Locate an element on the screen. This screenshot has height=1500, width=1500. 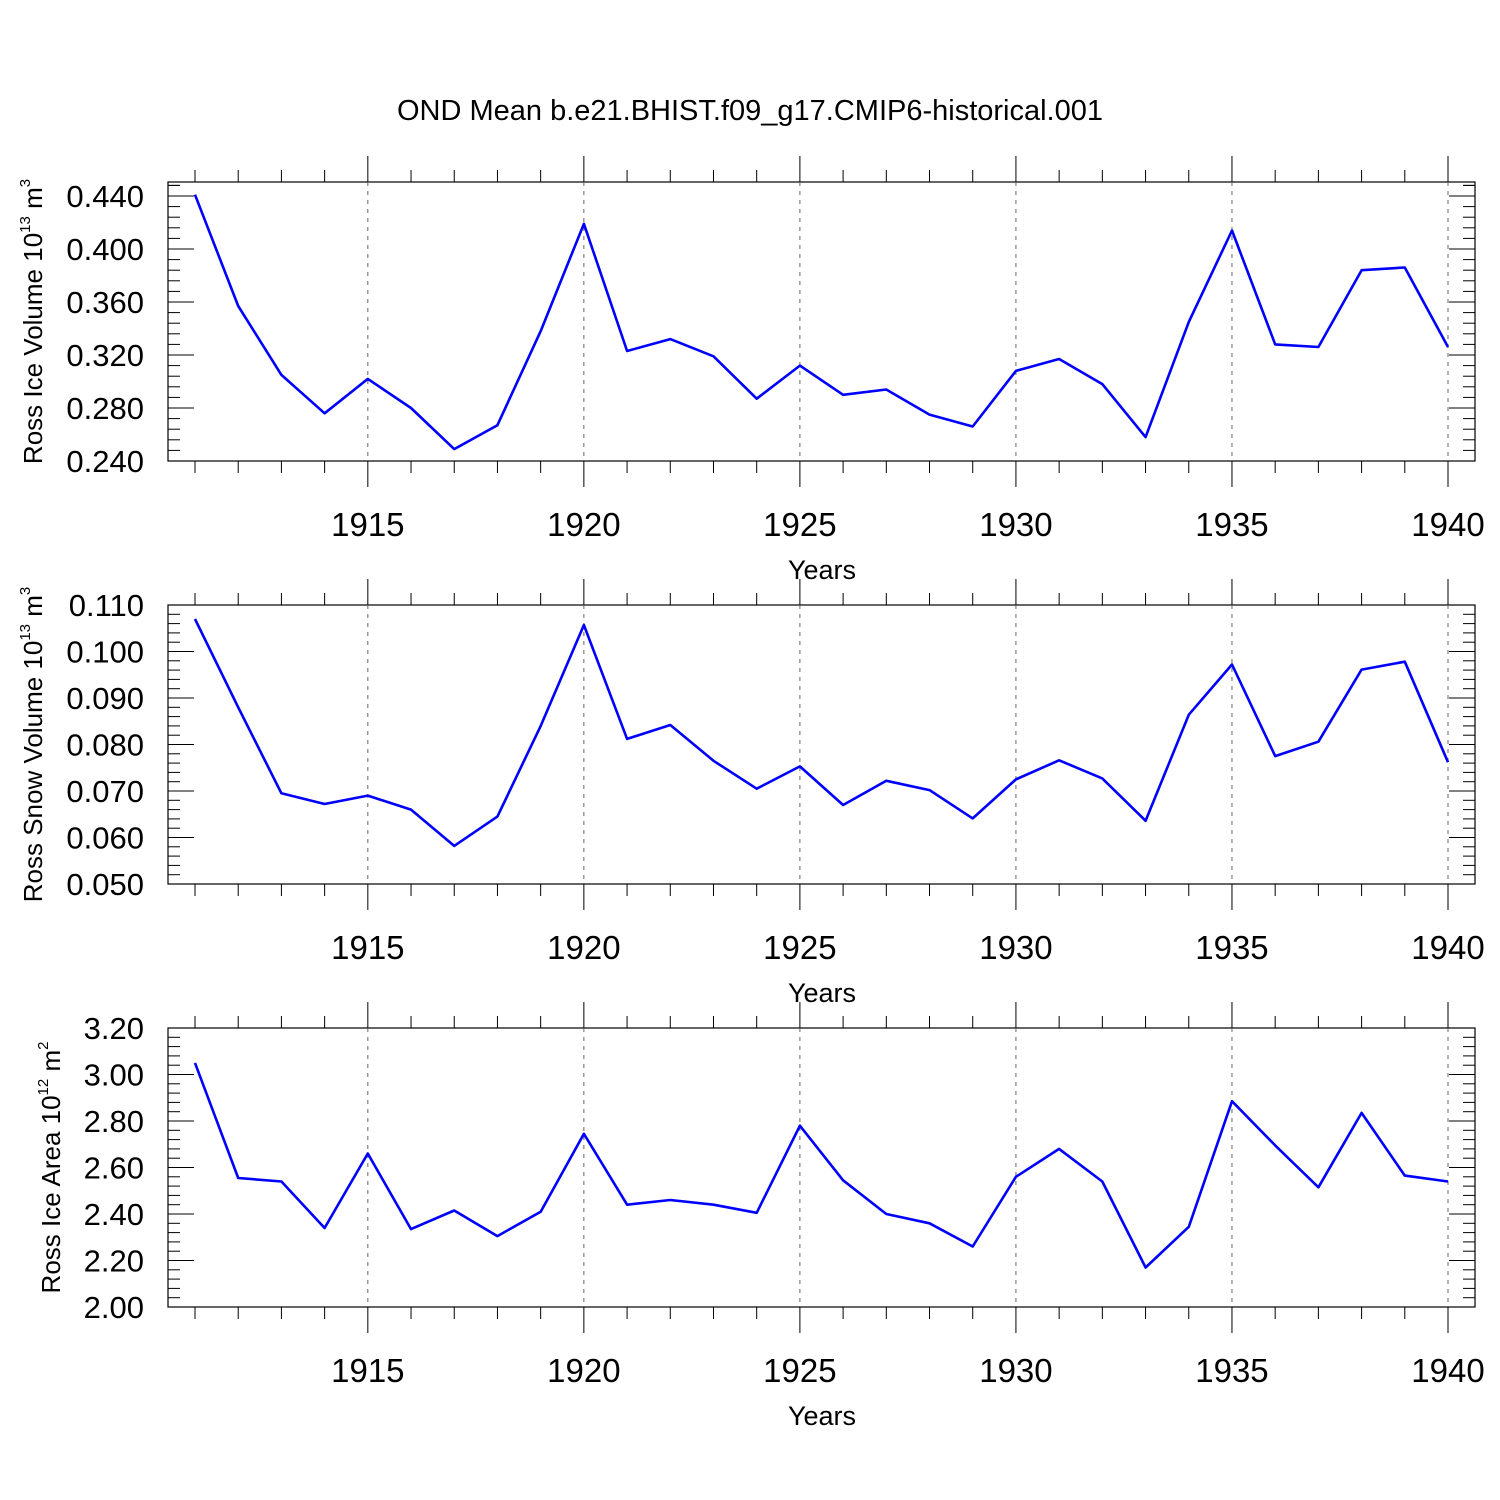
y-tick-label: 2.40 is located at coordinates (114, 1214).